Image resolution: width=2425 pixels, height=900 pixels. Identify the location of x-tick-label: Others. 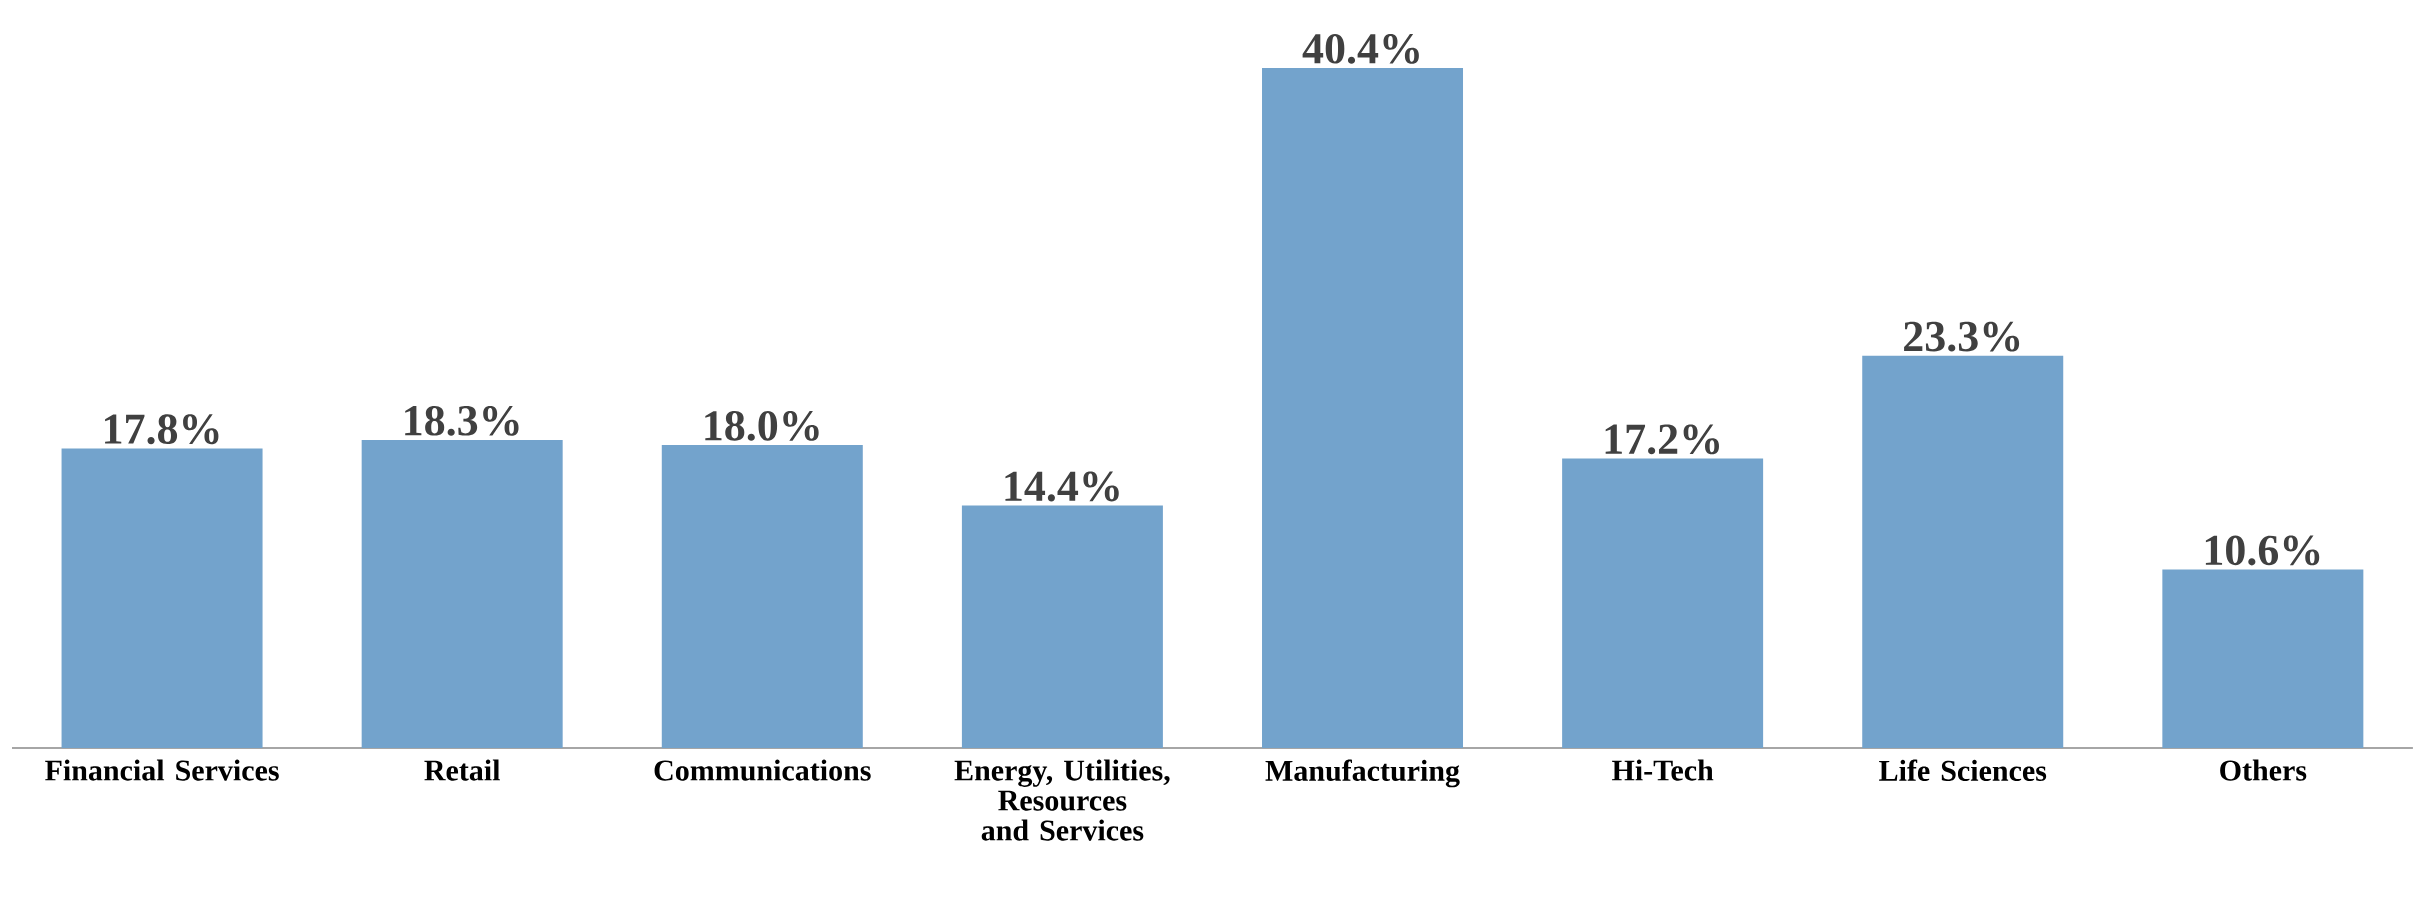
(2263, 770).